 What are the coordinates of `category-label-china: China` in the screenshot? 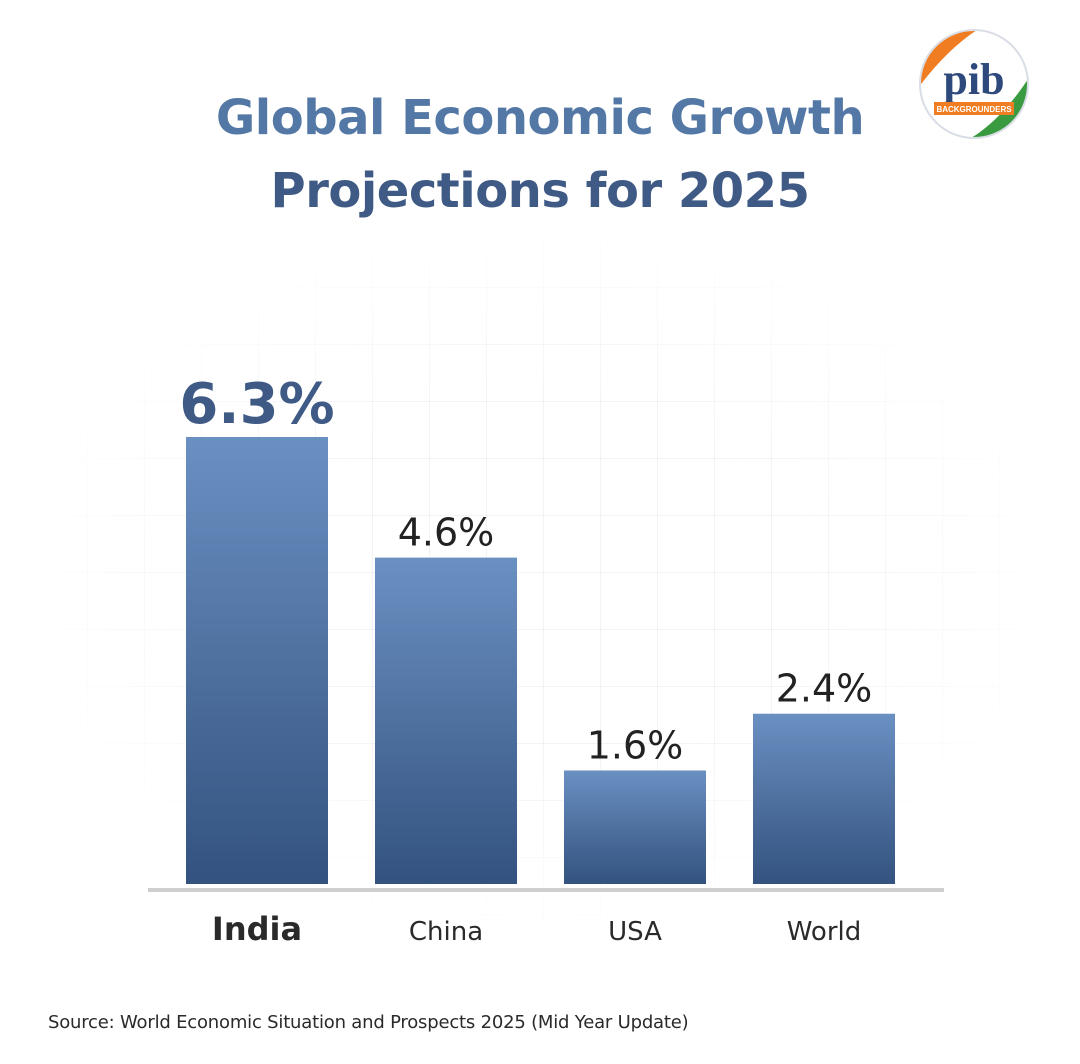 It's located at (446, 932).